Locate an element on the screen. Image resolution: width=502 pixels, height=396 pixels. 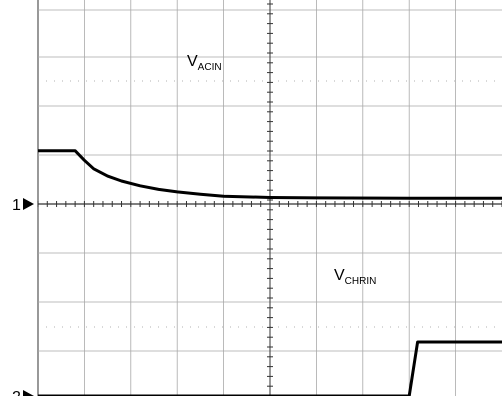
channel-1-signal-label: VACIN is located at coordinates (204, 63).